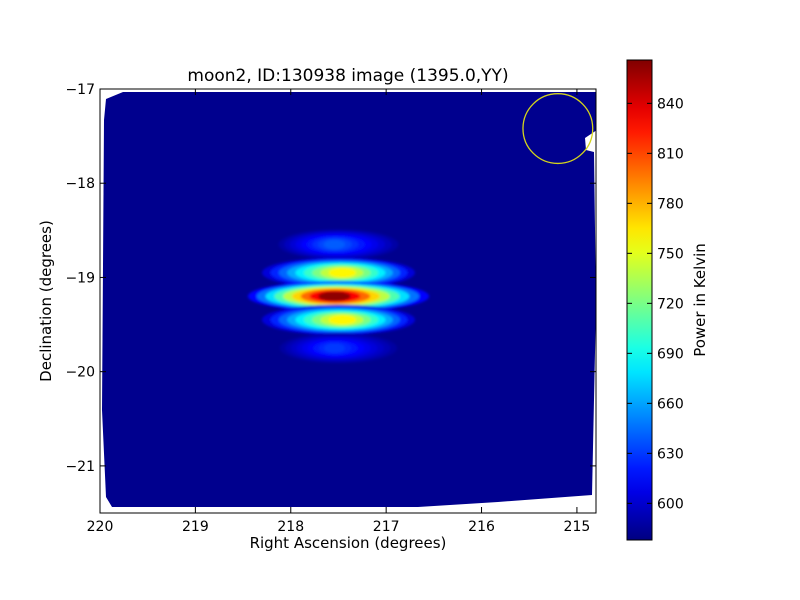 The image size is (800, 600). What do you see at coordinates (347, 76) in the screenshot?
I see `chart-title: moon2, ID:130938 image (1395.0,YY)` at bounding box center [347, 76].